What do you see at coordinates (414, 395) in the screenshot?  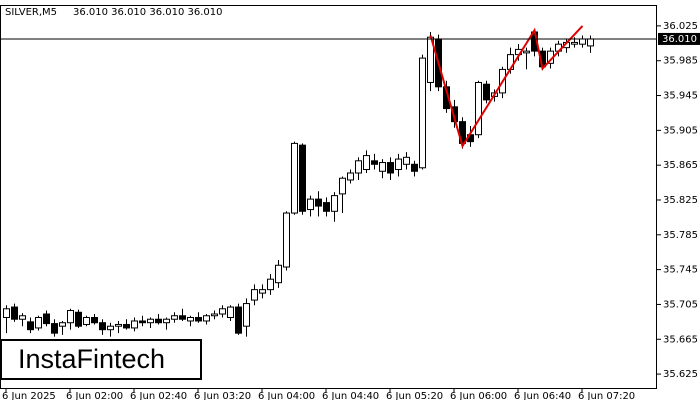 I see `x-tick-label: 6 Jun 05:20` at bounding box center [414, 395].